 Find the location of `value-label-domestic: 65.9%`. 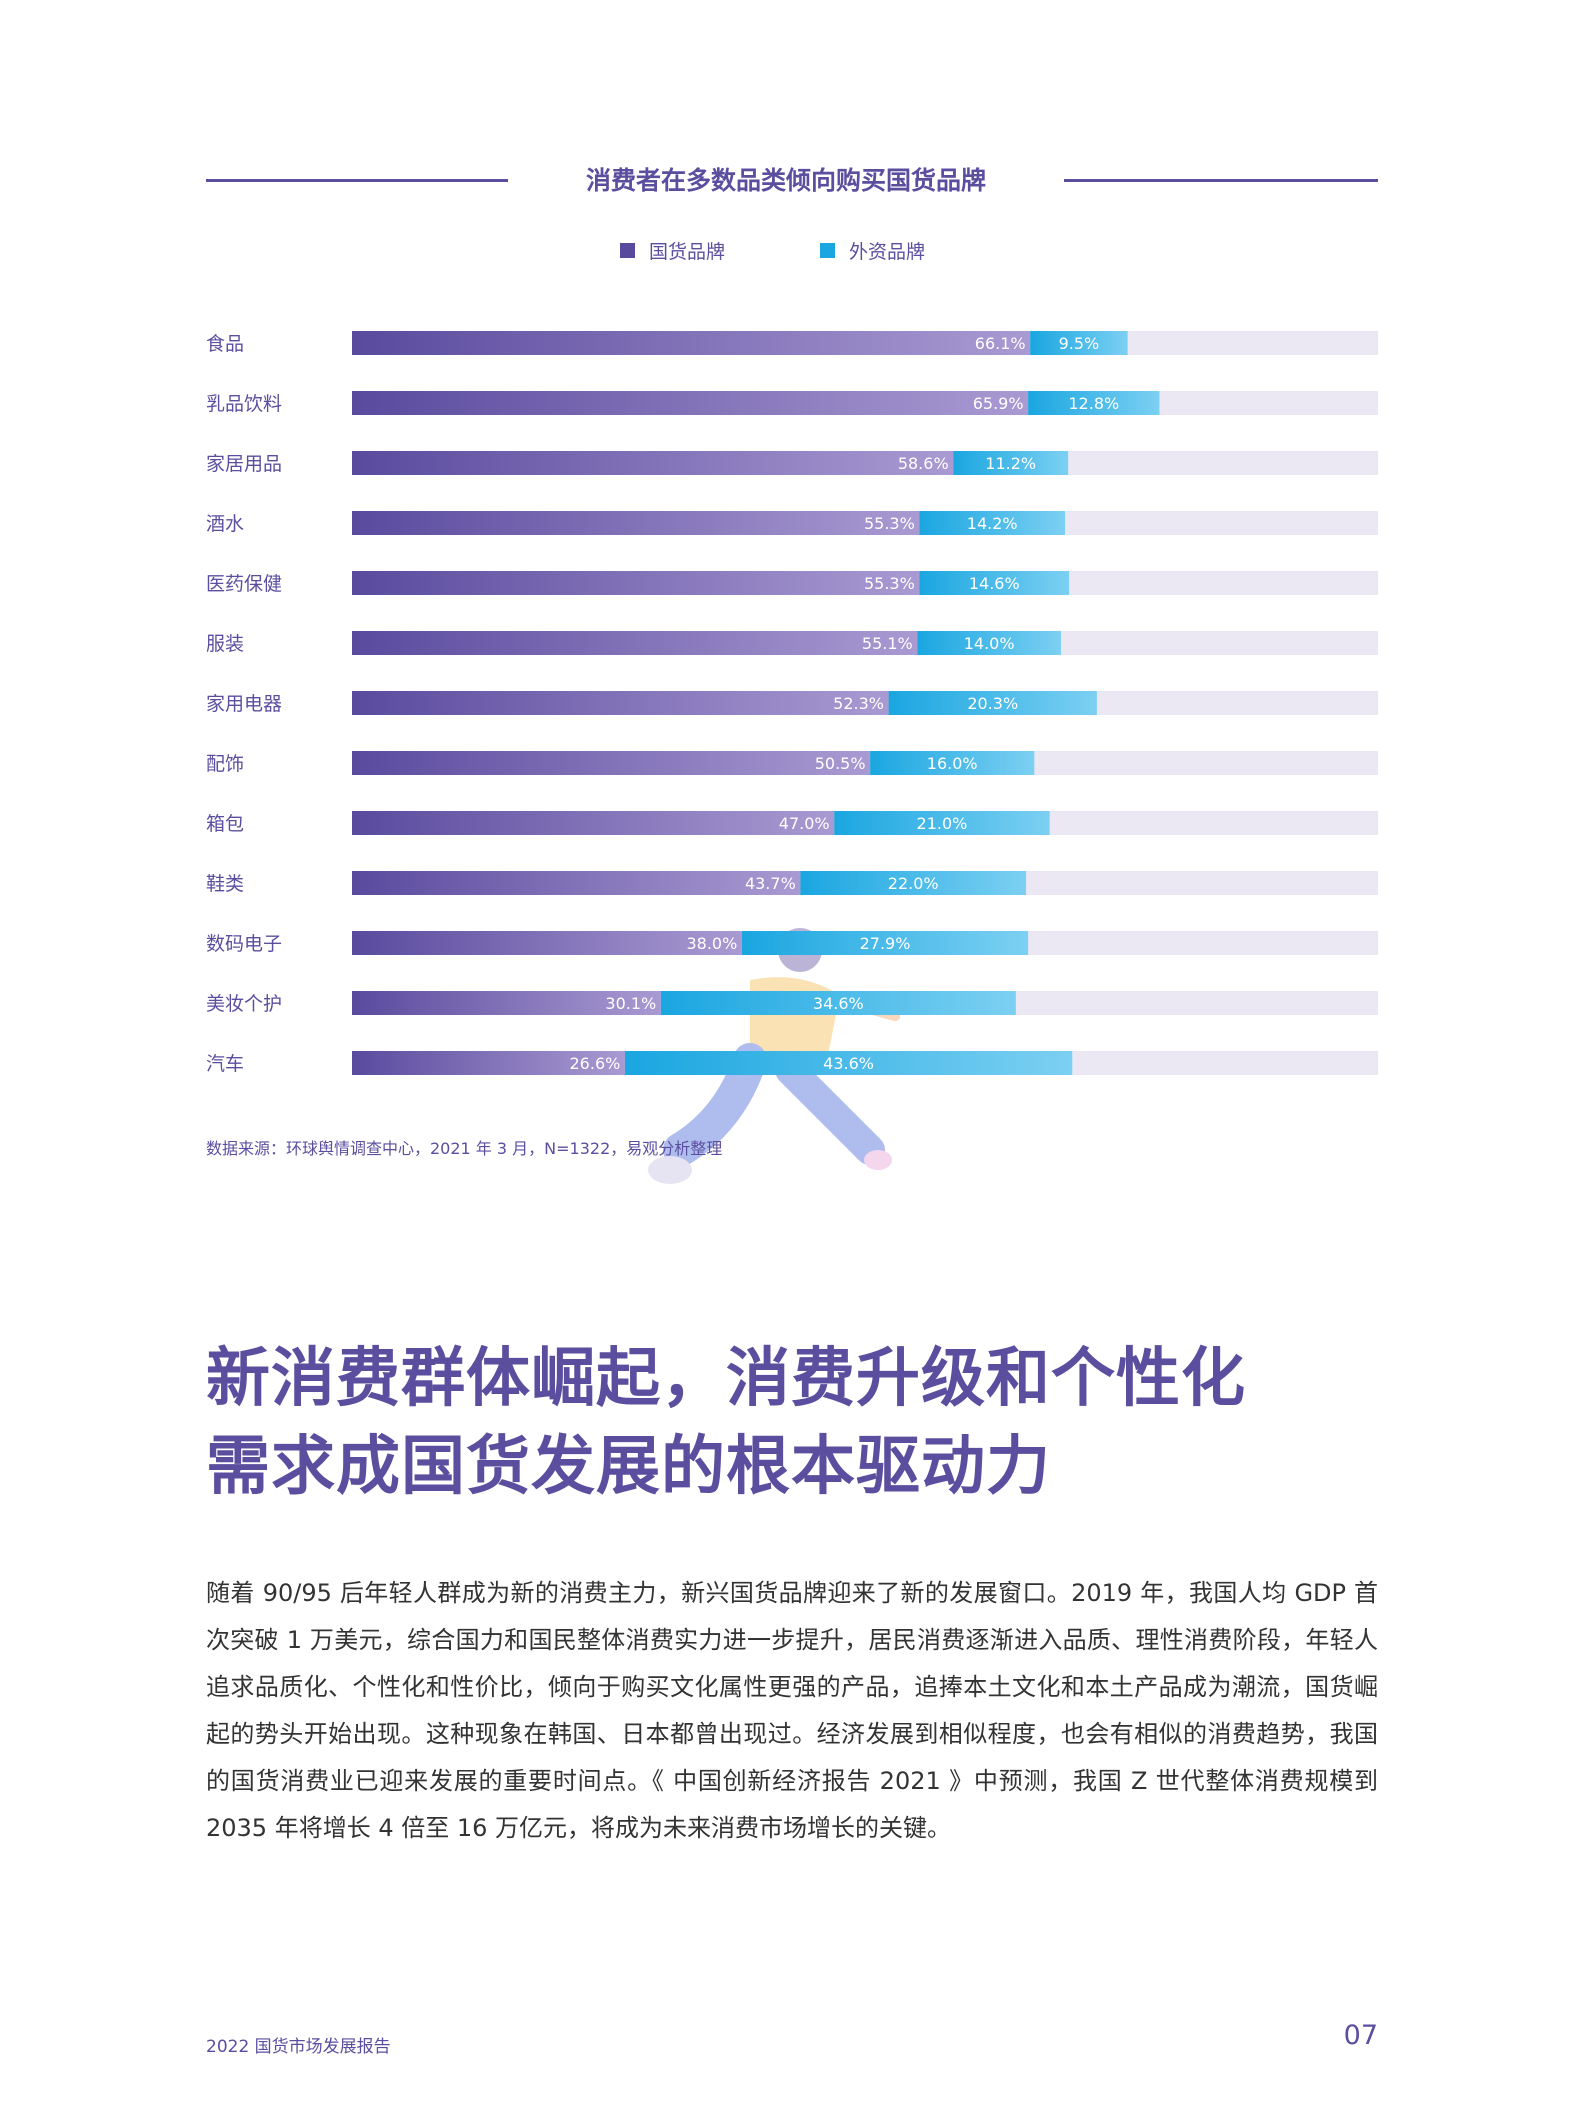

value-label-domestic: 65.9% is located at coordinates (998, 403).